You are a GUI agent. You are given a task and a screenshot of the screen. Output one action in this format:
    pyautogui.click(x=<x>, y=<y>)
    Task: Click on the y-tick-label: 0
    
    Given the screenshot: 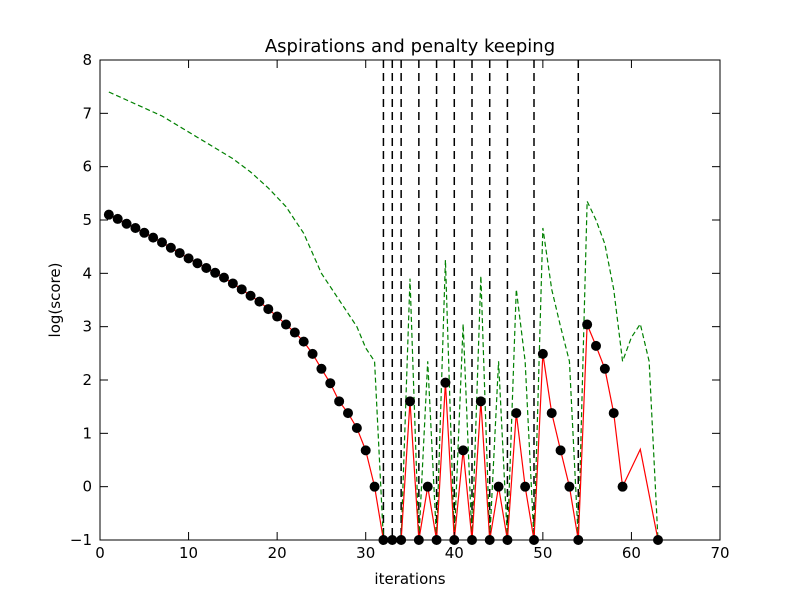 What is the action you would take?
    pyautogui.click(x=87, y=487)
    